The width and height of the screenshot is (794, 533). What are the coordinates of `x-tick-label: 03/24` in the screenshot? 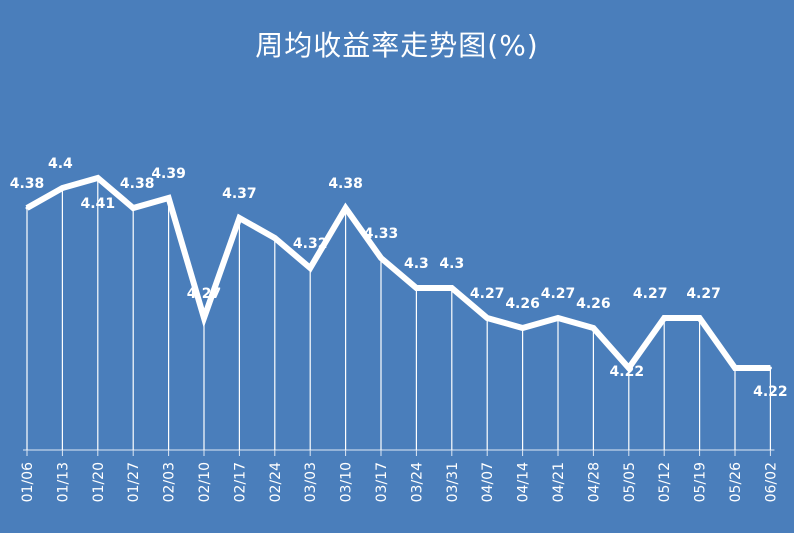 It's located at (417, 482).